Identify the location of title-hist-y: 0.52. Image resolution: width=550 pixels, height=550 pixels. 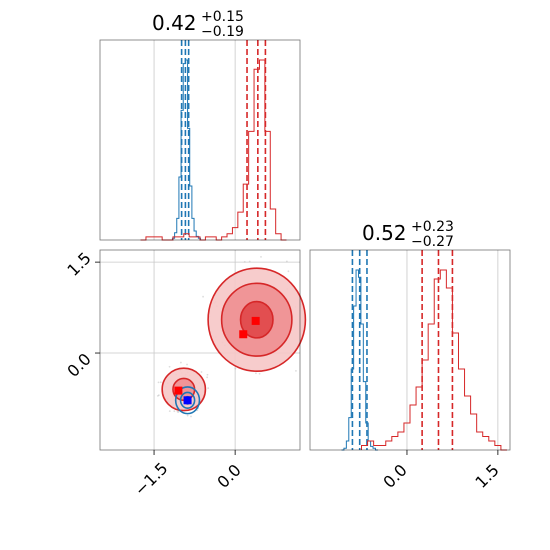
(384, 233).